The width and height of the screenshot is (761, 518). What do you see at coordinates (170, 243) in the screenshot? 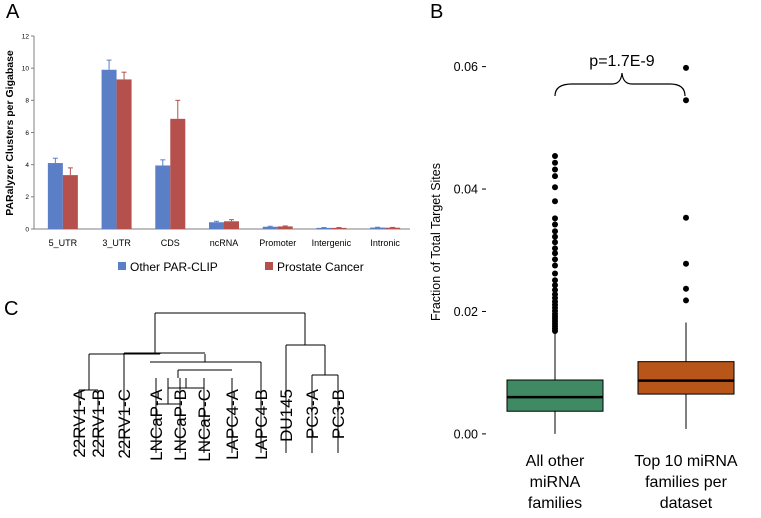
I see `panel-a-x-tick-label: CDS` at bounding box center [170, 243].